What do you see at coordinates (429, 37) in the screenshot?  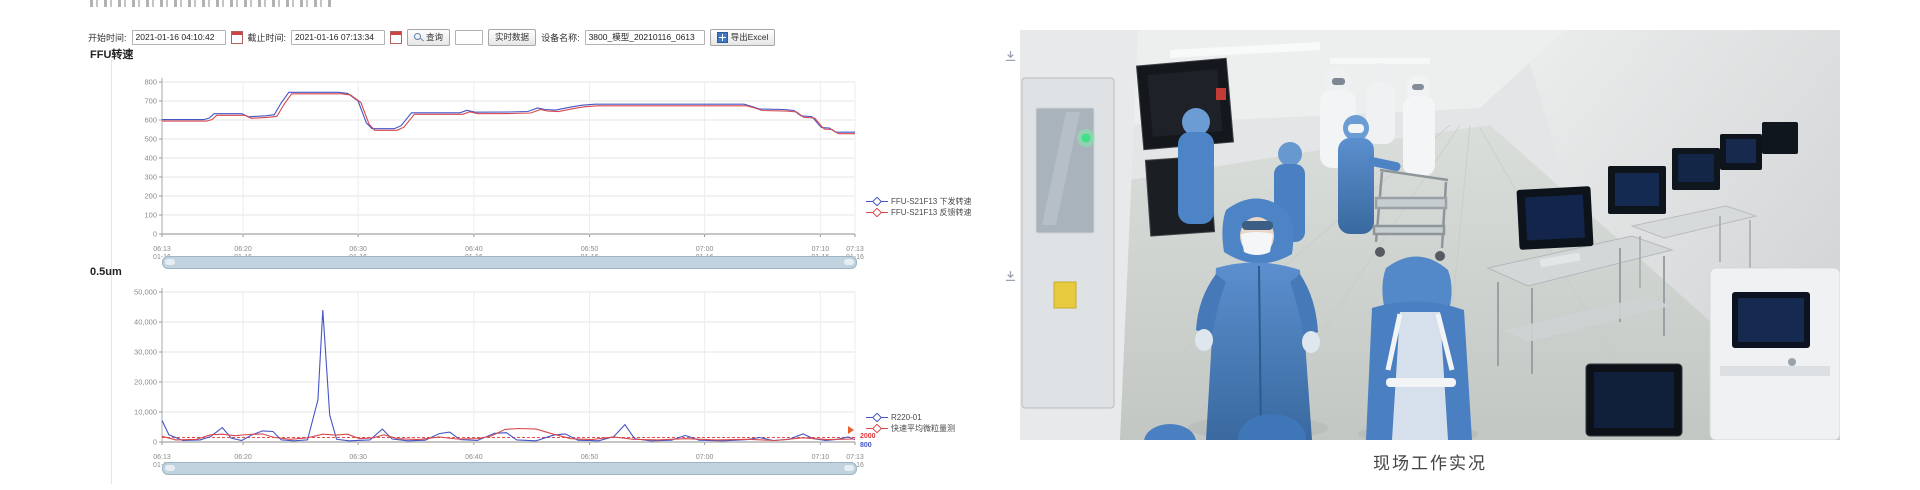 I see `query-button: 查询` at bounding box center [429, 37].